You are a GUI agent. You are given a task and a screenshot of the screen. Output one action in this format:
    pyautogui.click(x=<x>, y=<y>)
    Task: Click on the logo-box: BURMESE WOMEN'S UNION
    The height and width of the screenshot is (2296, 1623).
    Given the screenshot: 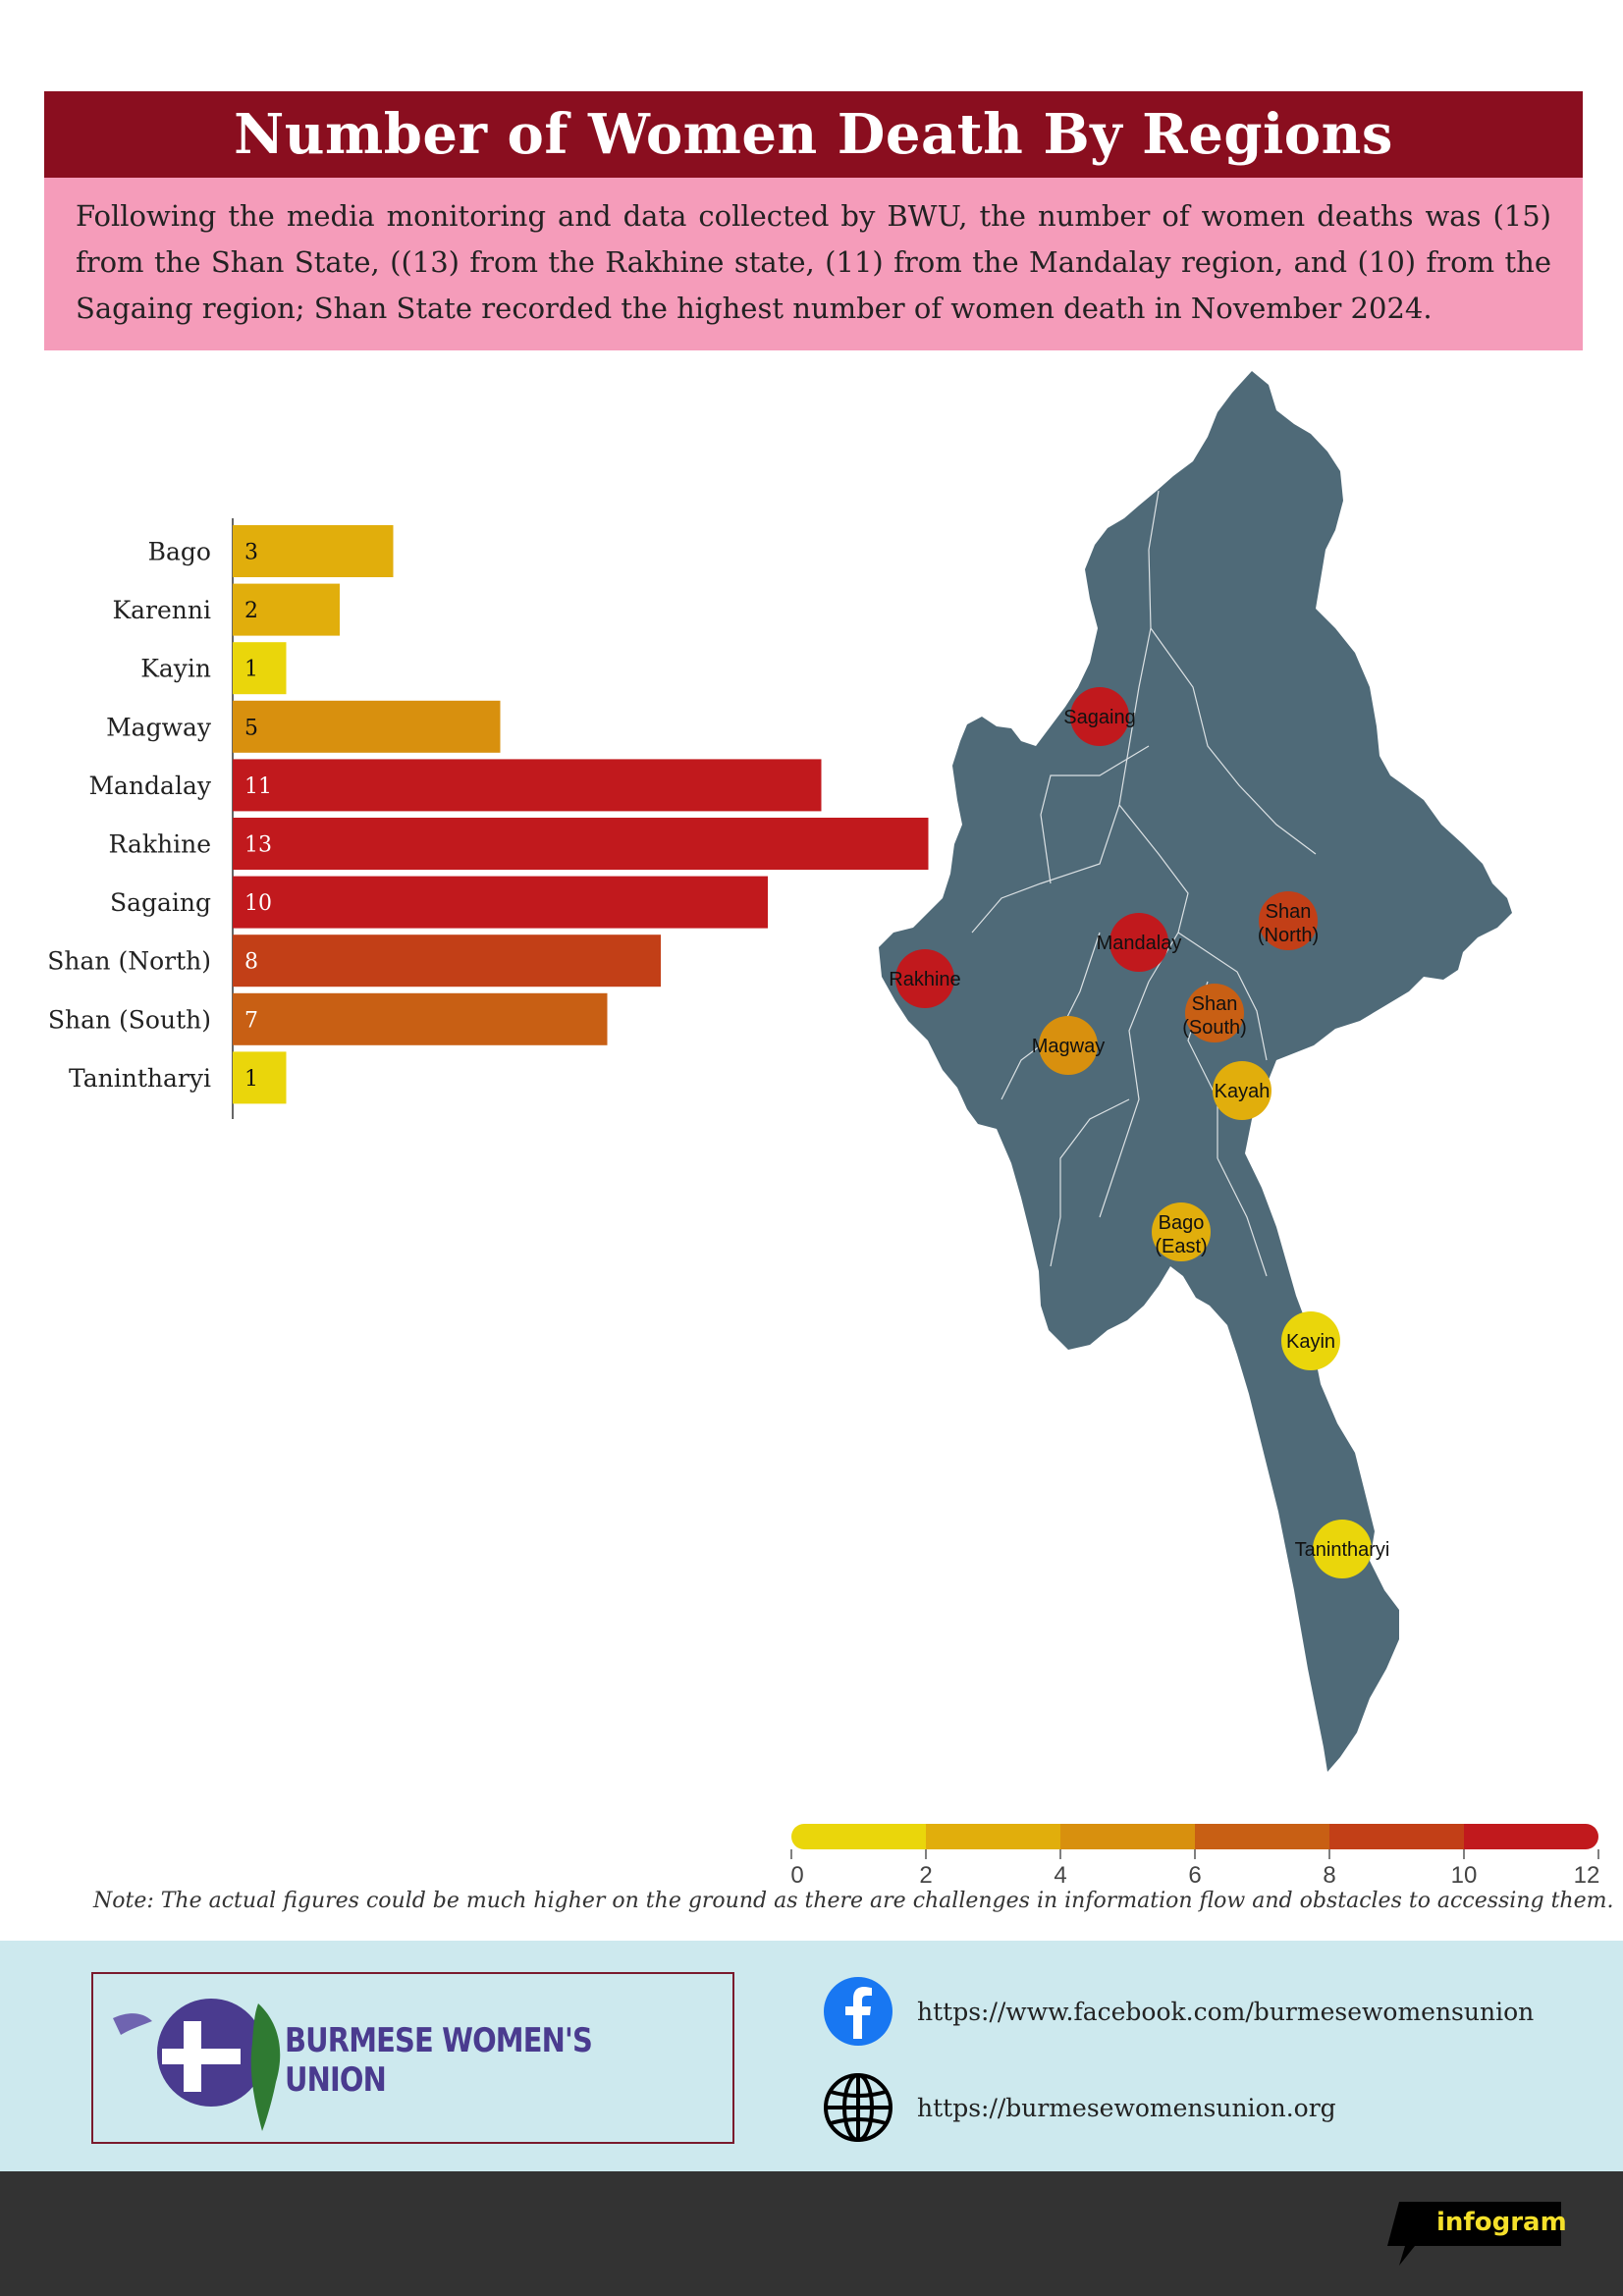 What is the action you would take?
    pyautogui.click(x=413, y=2058)
    